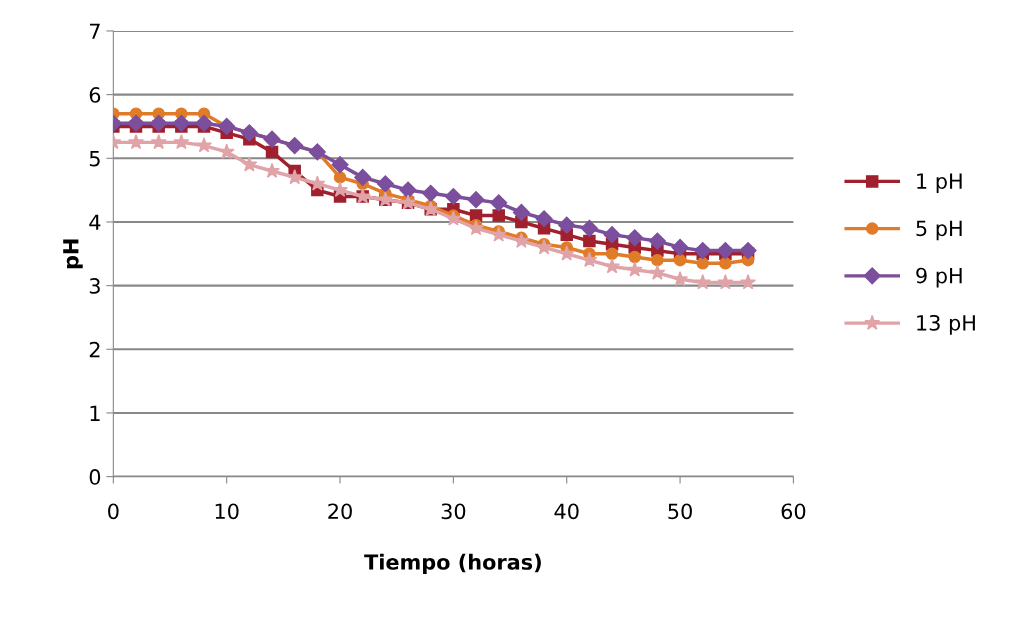 The image size is (1012, 619). What do you see at coordinates (94, 159) in the screenshot?
I see `y-tick-label: 5` at bounding box center [94, 159].